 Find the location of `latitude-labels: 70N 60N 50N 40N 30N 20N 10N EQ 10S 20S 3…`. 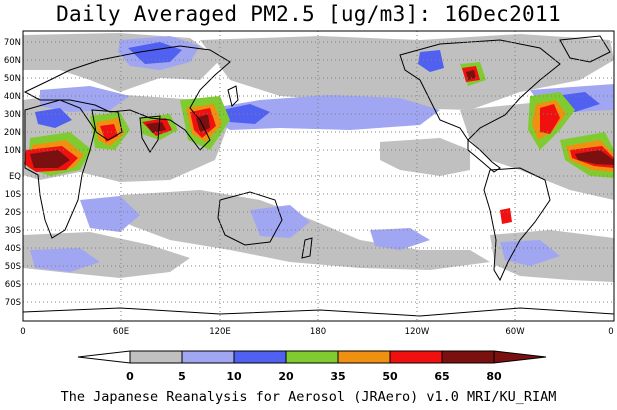

latitude-labels: 70N 60N 50N 40N 30N 20N 10N EQ 10S 20S 3… is located at coordinates (12, 173).